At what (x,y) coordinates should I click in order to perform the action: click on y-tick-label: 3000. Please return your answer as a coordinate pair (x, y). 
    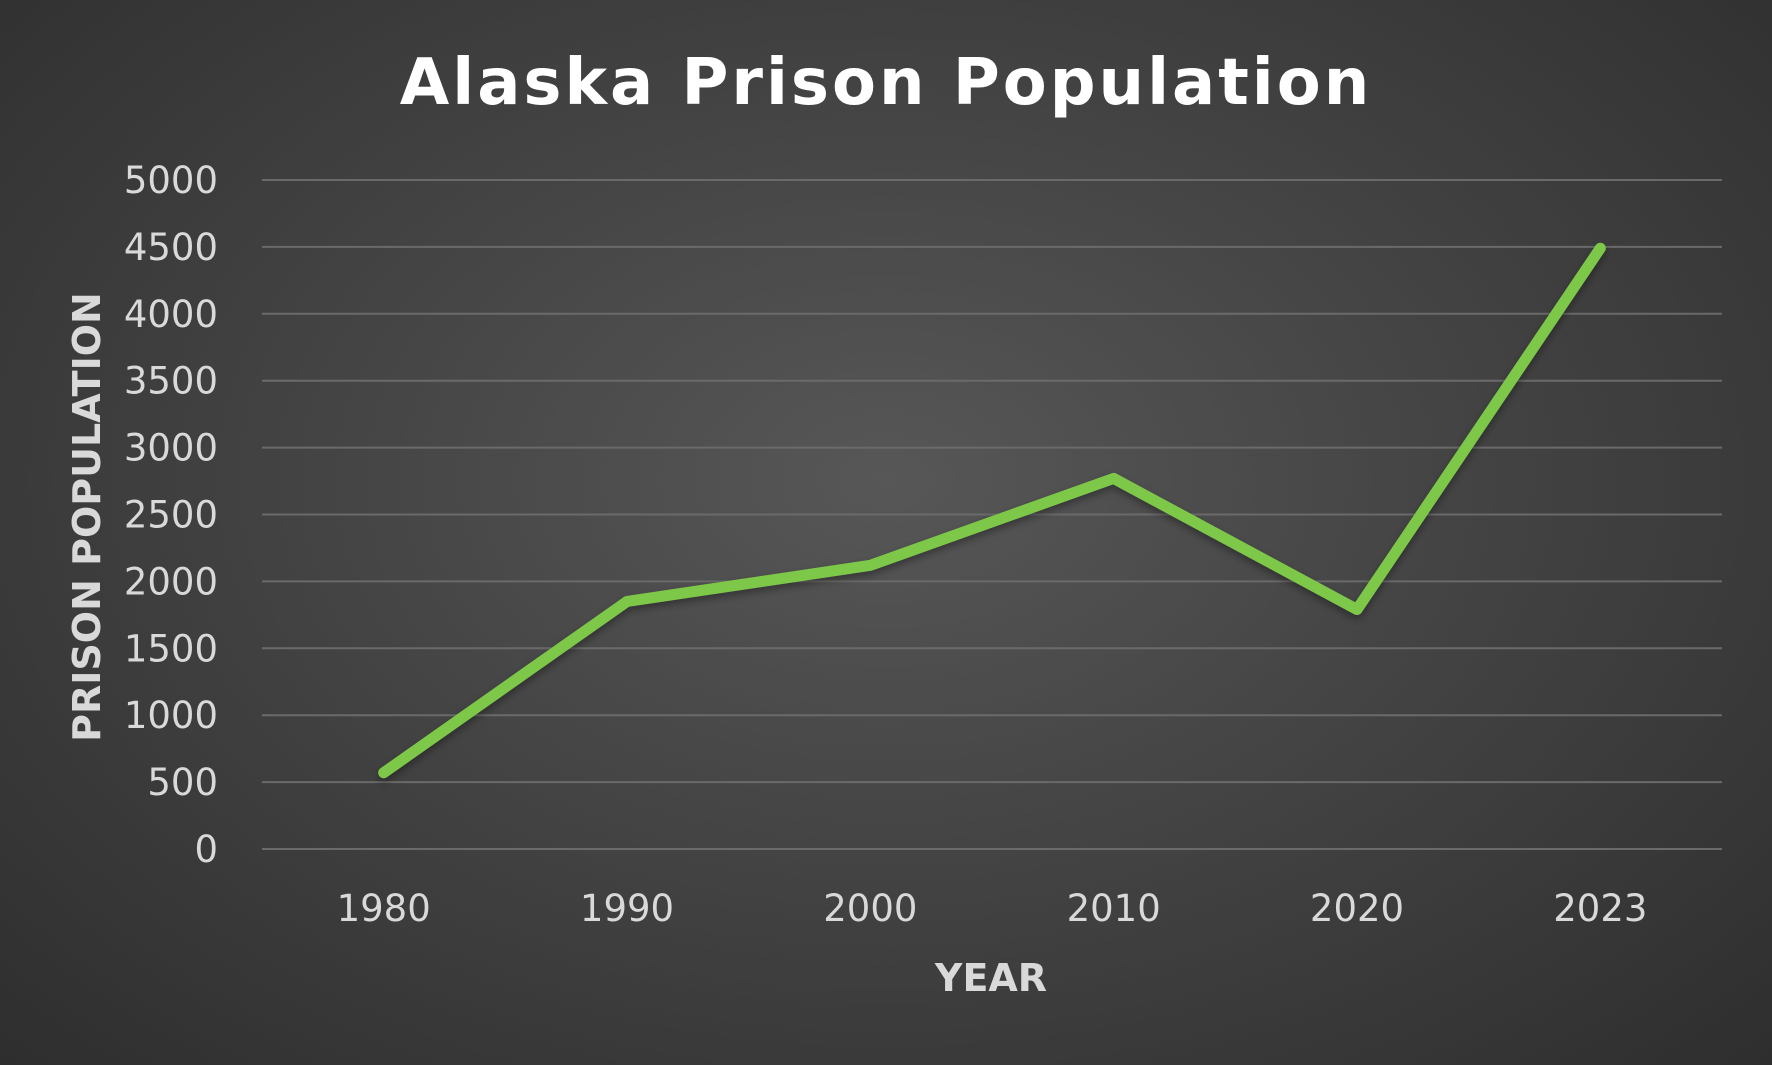
    Looking at the image, I should click on (171, 448).